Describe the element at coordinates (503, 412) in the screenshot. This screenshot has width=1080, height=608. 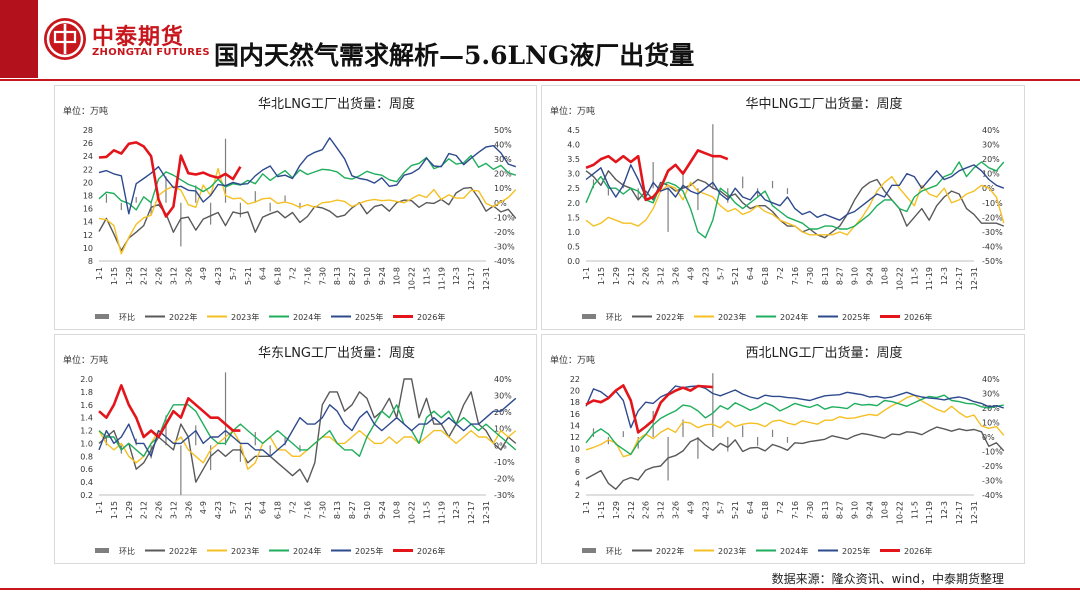
I see `y2-tick-label: 20%` at that location.